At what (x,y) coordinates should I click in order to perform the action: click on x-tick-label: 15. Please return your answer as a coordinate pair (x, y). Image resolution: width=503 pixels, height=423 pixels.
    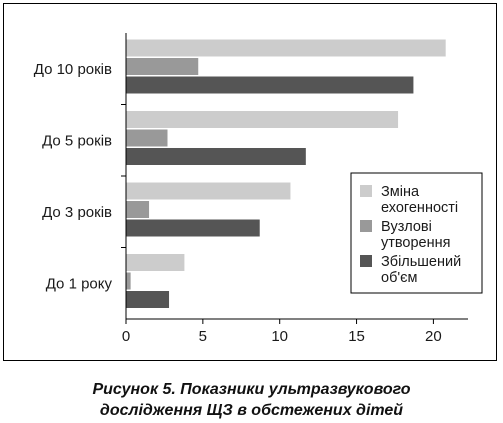
    Looking at the image, I should click on (356, 336).